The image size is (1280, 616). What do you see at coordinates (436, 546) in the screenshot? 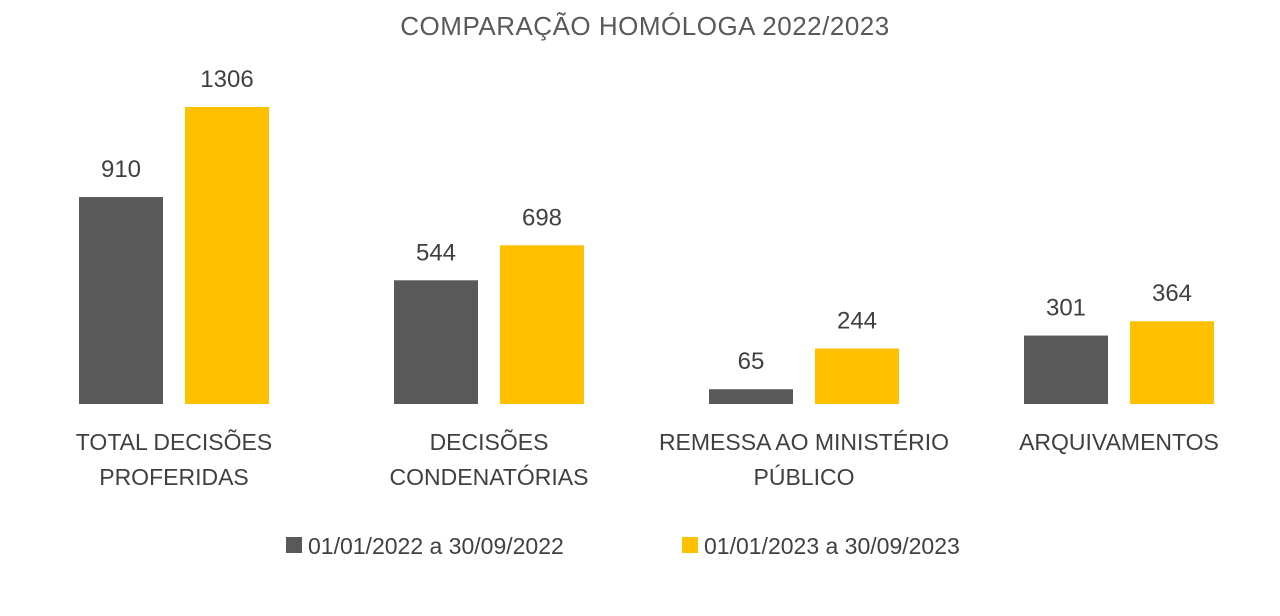
I see `legend-label-1: 01/01/2022 a 30/09/2022` at bounding box center [436, 546].